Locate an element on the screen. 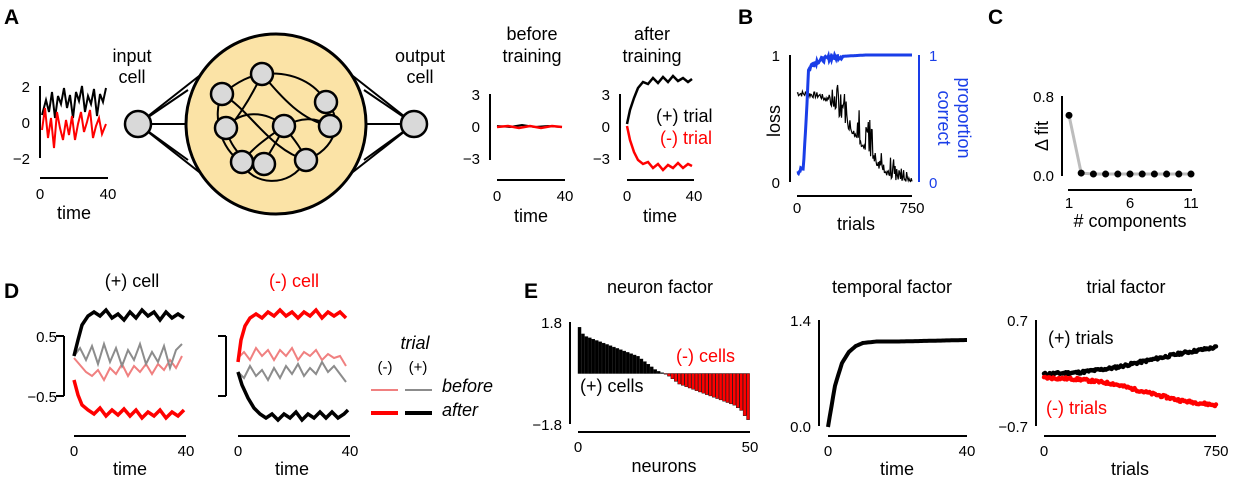  legend-before-label: before is located at coordinates (467, 386).